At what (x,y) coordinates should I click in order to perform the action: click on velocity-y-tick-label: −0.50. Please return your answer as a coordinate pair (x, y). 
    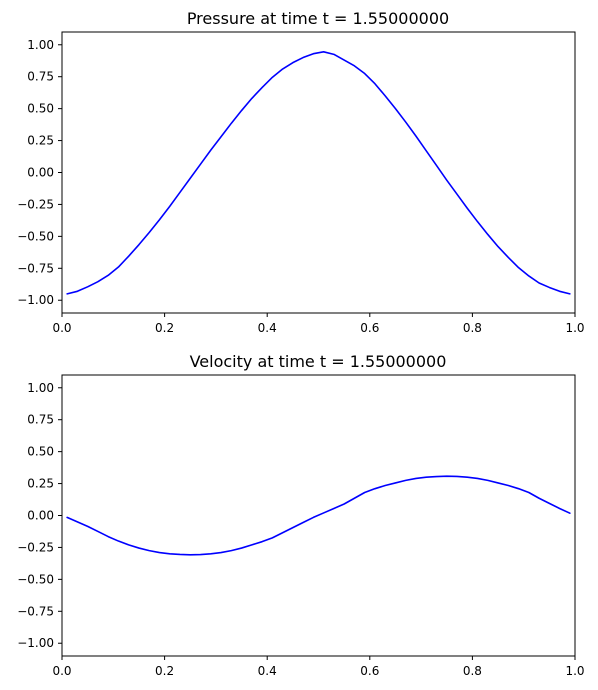
    Looking at the image, I should click on (35, 579).